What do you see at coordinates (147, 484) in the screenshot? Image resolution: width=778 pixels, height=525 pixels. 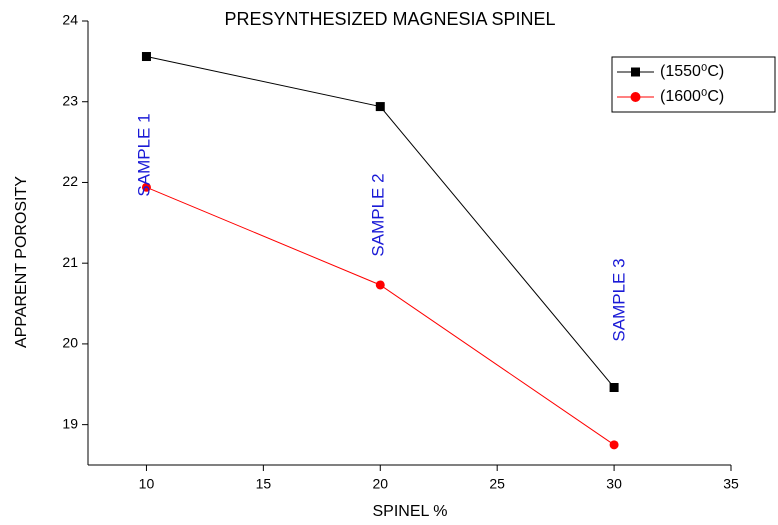 I see `x-tick-label: 10` at bounding box center [147, 484].